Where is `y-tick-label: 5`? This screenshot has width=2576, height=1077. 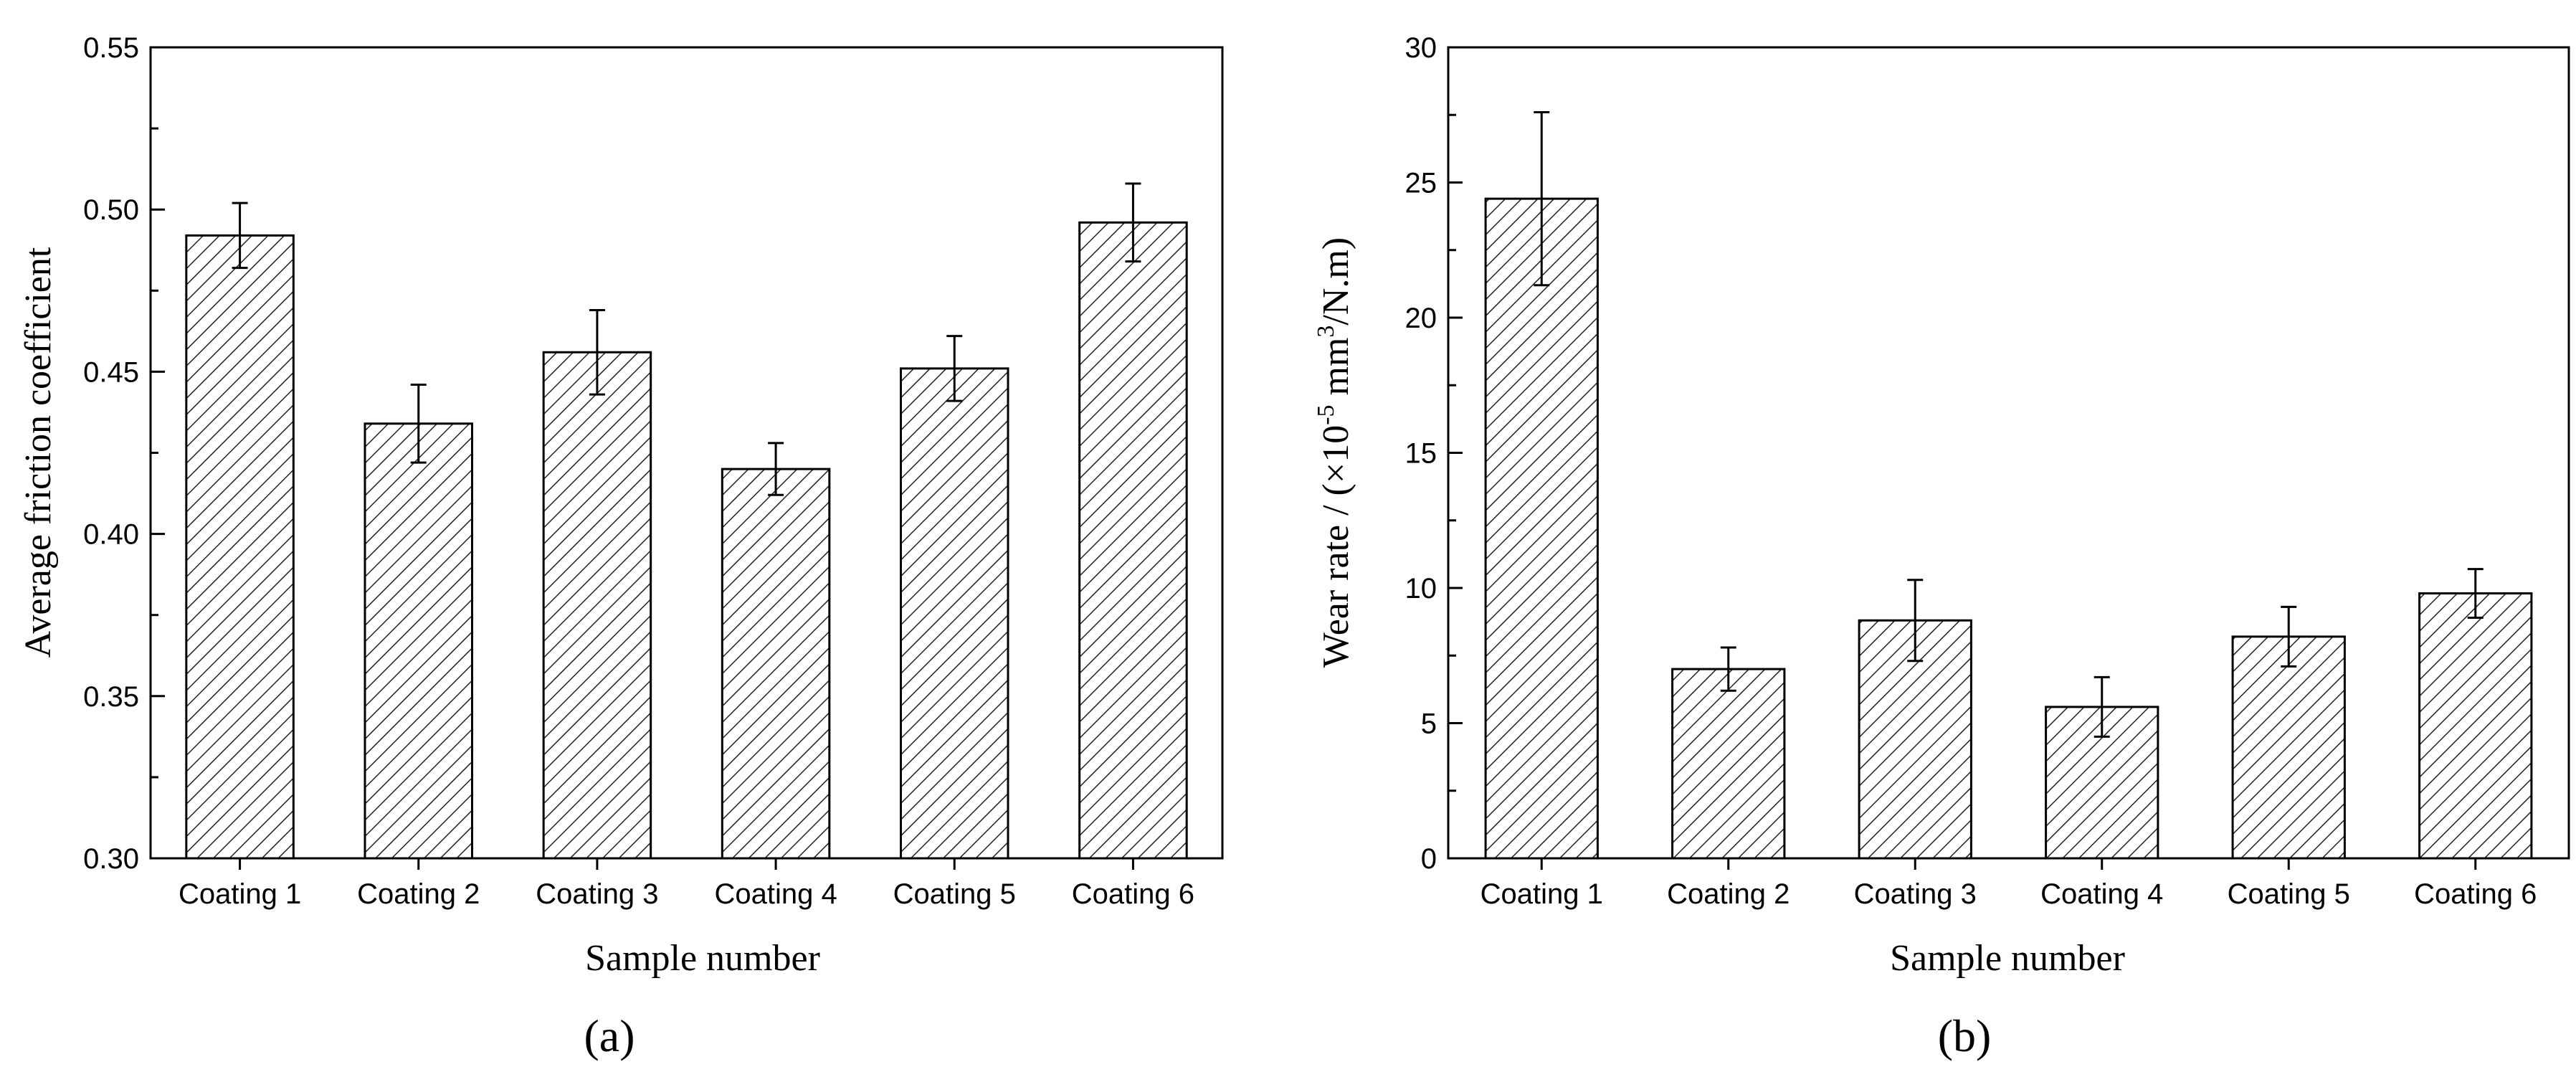
y-tick-label: 5 is located at coordinates (1429, 724).